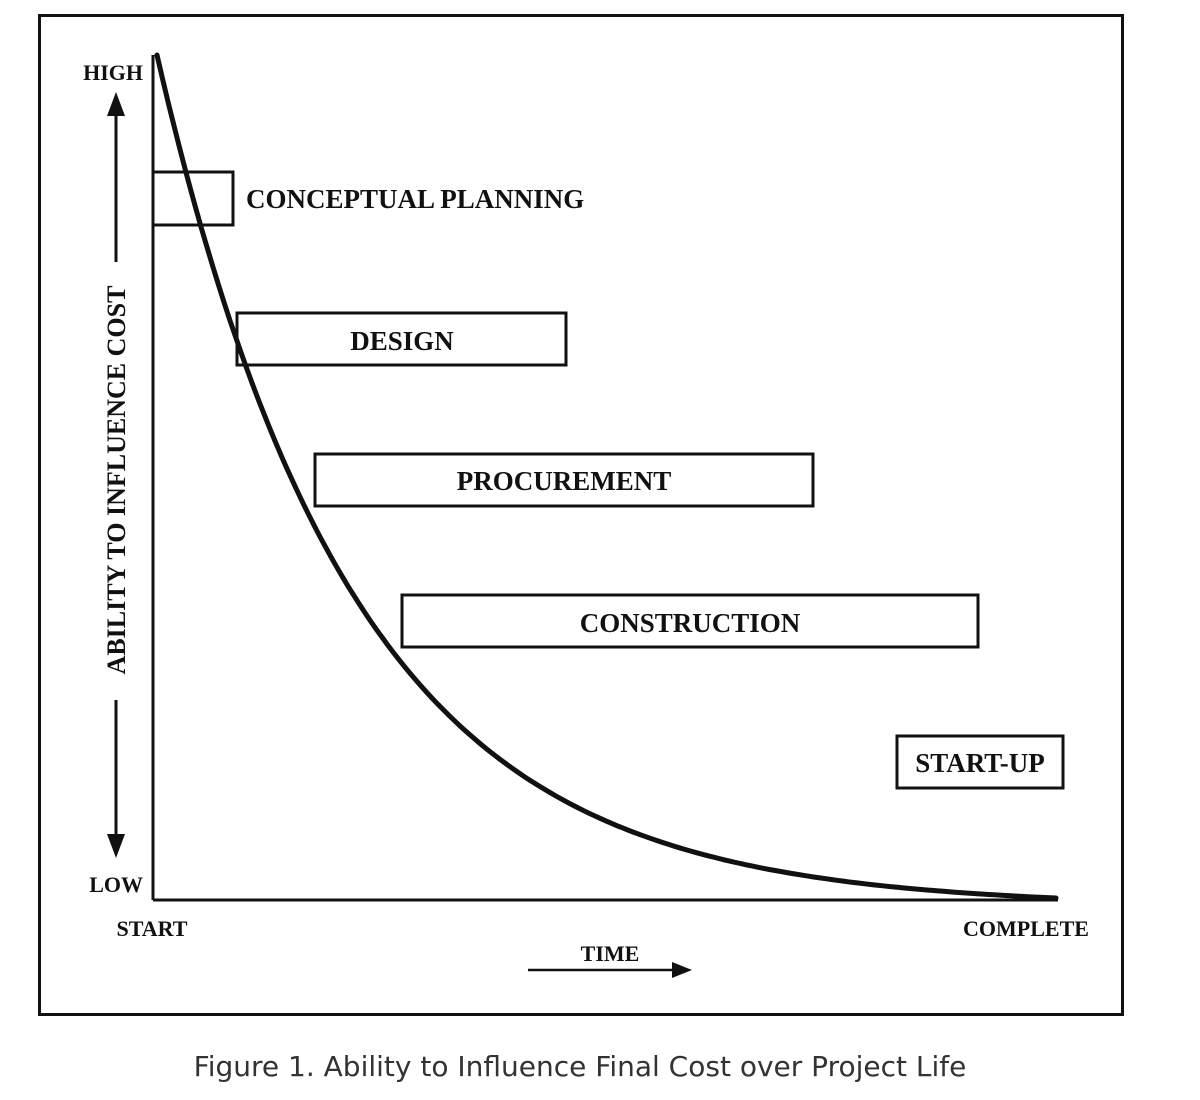  I want to click on phase-label: CONSTRUCTION, so click(690, 623).